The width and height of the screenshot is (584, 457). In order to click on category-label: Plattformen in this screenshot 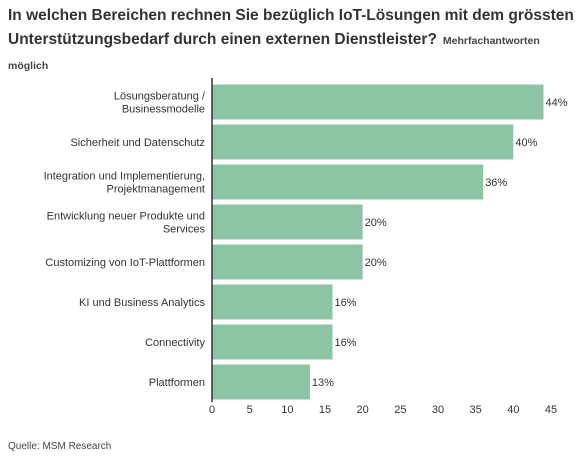, I will do `click(177, 383)`.